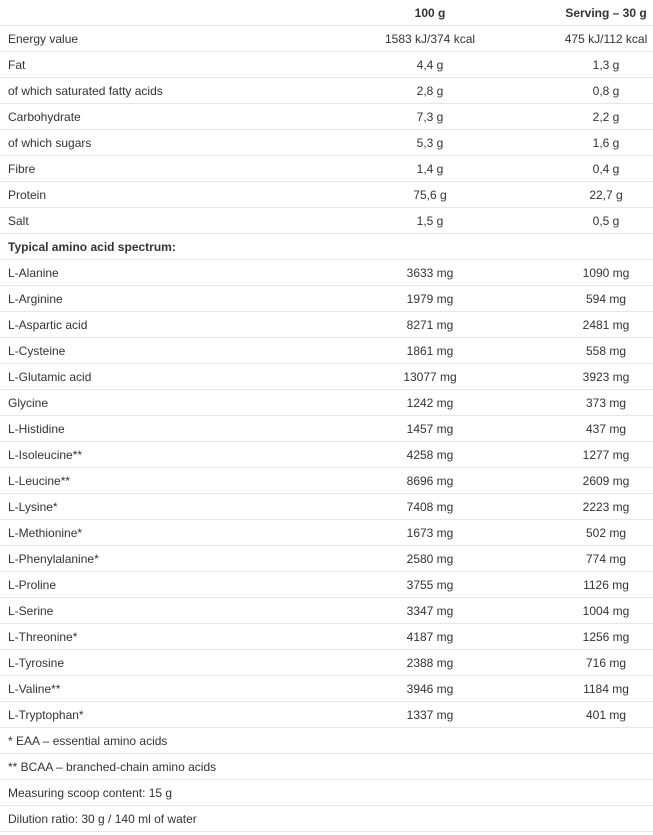 This screenshot has height=835, width=653. Describe the element at coordinates (430, 532) in the screenshot. I see `value-per-100g: 1673 mg` at that location.